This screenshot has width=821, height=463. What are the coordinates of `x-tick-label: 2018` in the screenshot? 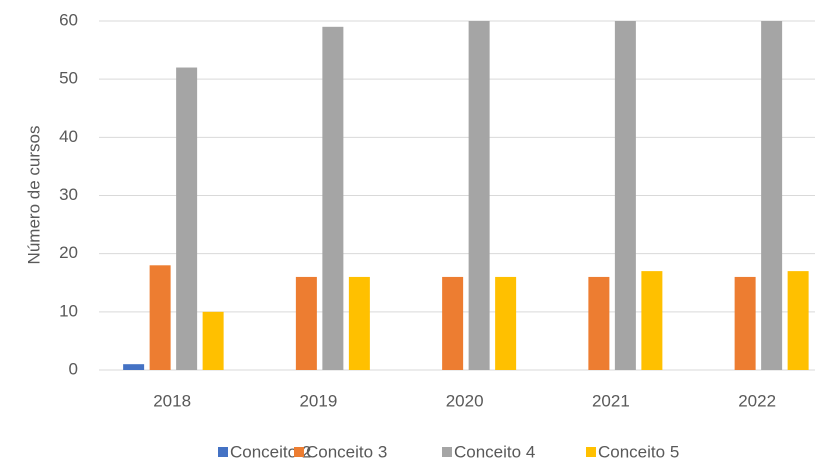 It's located at (172, 400).